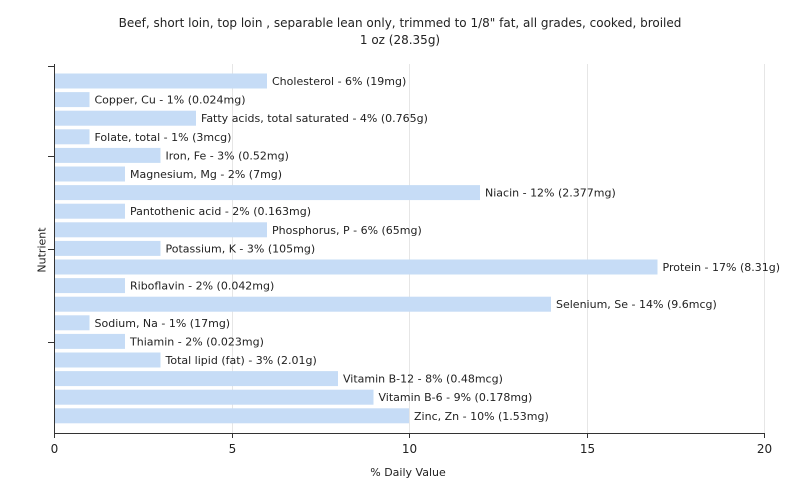 The image size is (800, 500). Describe the element at coordinates (220, 211) in the screenshot. I see `bar-label: Pantothenic acid - 2% (0.163mg)` at that location.